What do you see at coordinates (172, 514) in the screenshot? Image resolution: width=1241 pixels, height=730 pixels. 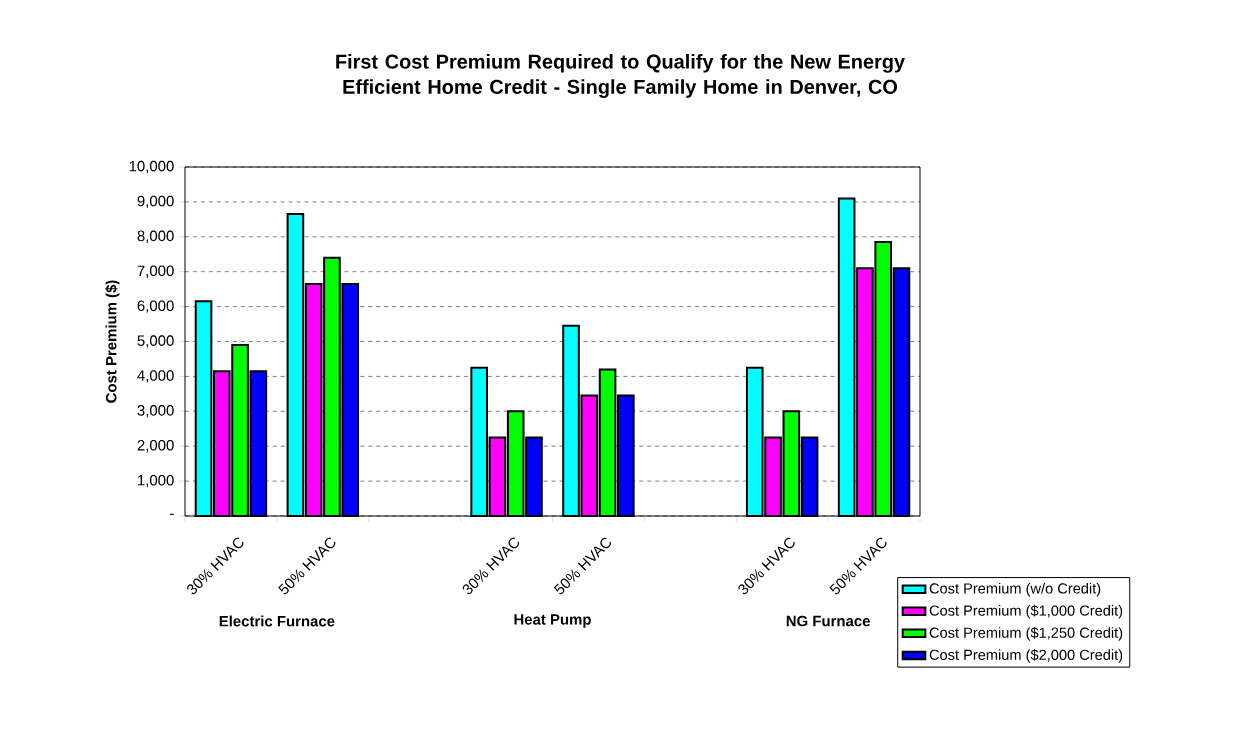 I see `y-tick-label: -` at bounding box center [172, 514].